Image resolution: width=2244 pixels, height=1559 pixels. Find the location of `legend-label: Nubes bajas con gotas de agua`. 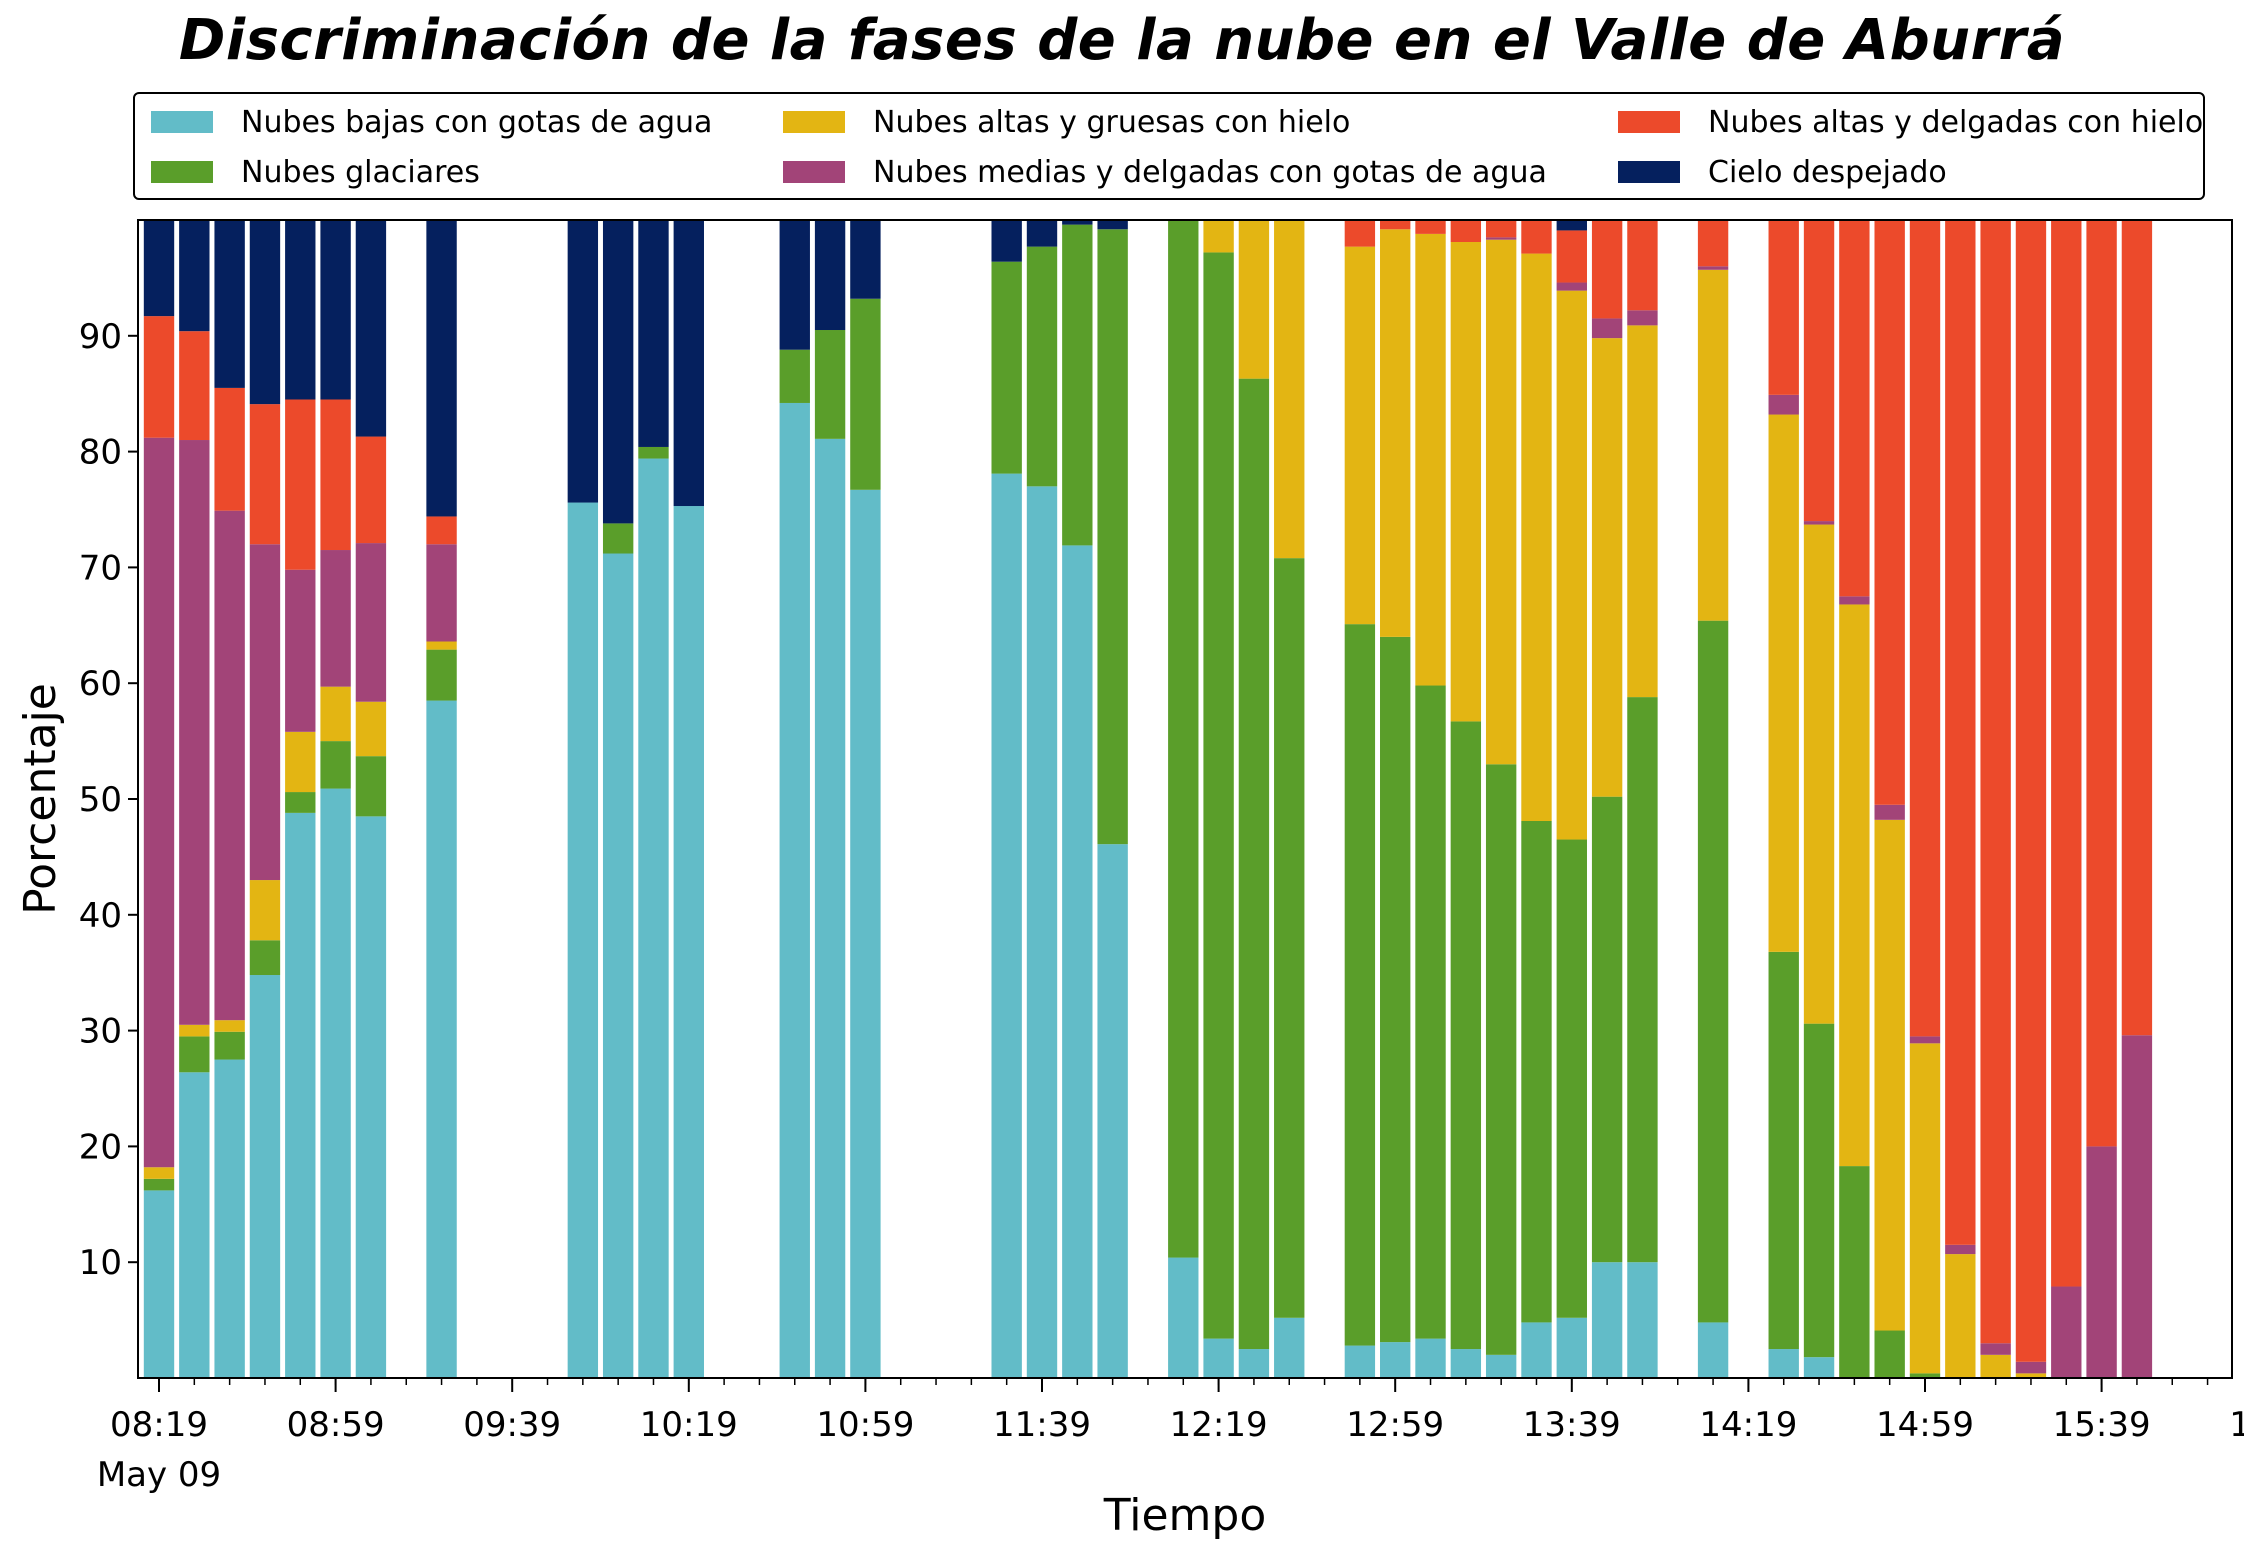

legend-label: Nubes bajas con gotas de agua is located at coordinates (477, 122).